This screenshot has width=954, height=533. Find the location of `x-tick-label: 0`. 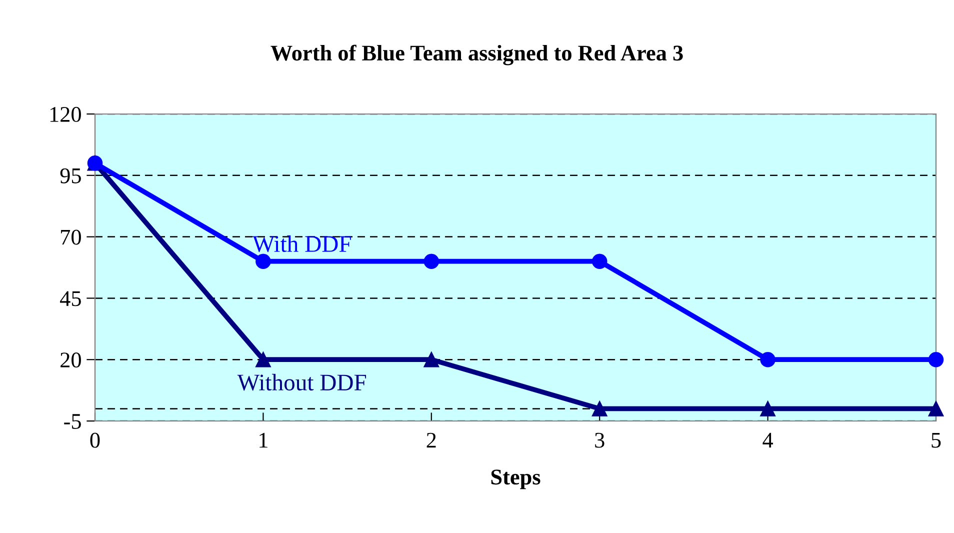

x-tick-label: 0 is located at coordinates (95, 440).